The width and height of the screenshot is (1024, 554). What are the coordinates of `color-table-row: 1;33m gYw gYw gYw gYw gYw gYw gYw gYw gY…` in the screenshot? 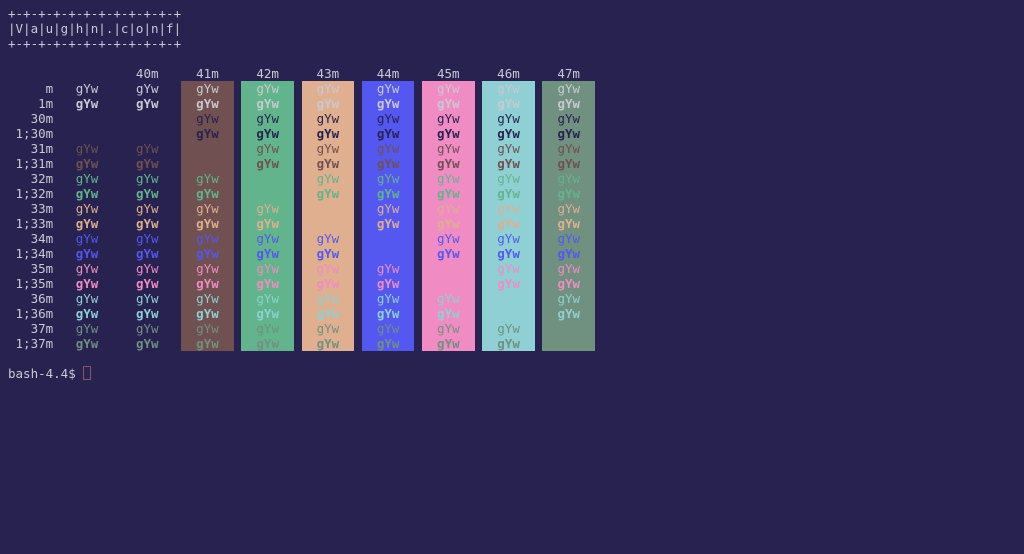 It's located at (302, 223).